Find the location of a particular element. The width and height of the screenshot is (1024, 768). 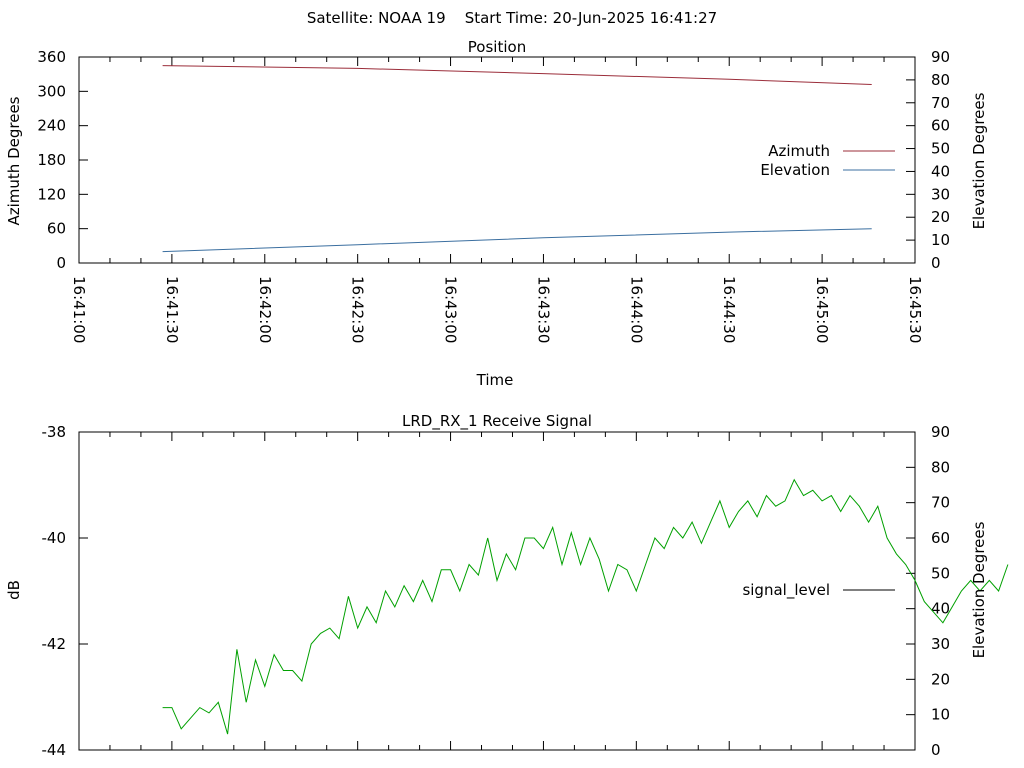

signal-y-tick-label: -42 is located at coordinates (54, 644).